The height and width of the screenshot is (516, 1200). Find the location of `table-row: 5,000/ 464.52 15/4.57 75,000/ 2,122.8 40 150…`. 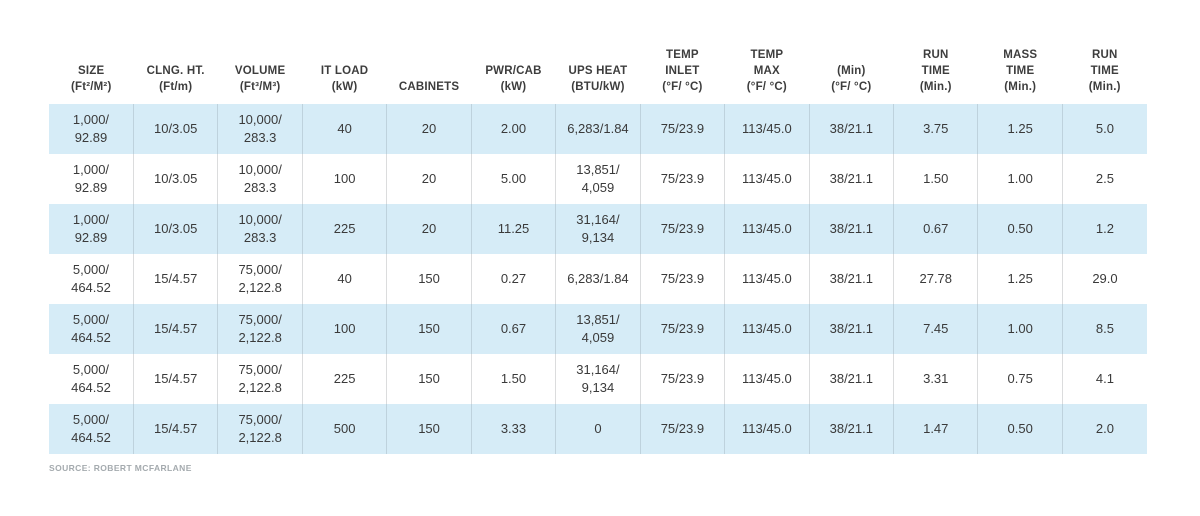

table-row: 5,000/ 464.52 15/4.57 75,000/ 2,122.8 40 150… is located at coordinates (598, 279).